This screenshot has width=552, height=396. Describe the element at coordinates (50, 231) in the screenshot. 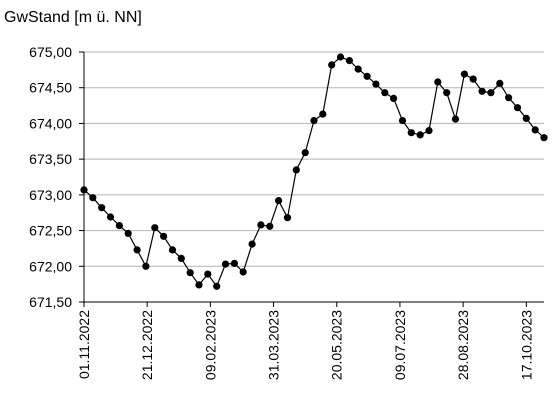

I see `y-tick-label: 672,50` at that location.